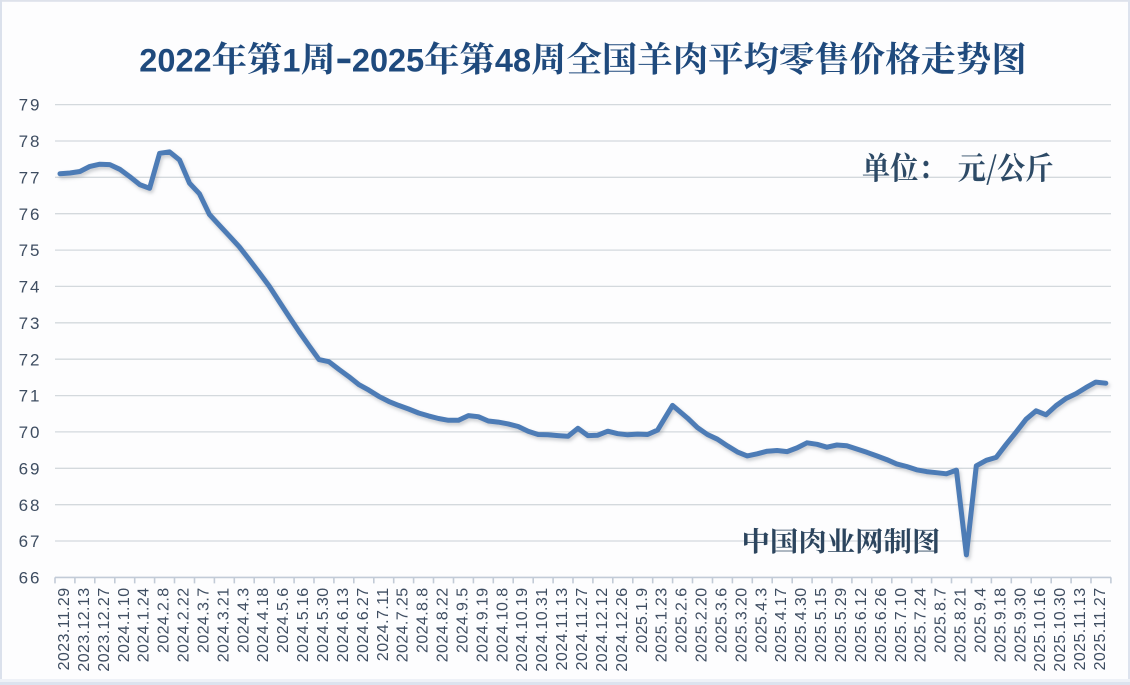  Describe the element at coordinates (283, 620) in the screenshot. I see `svg-text: 2024.5.6` at that location.